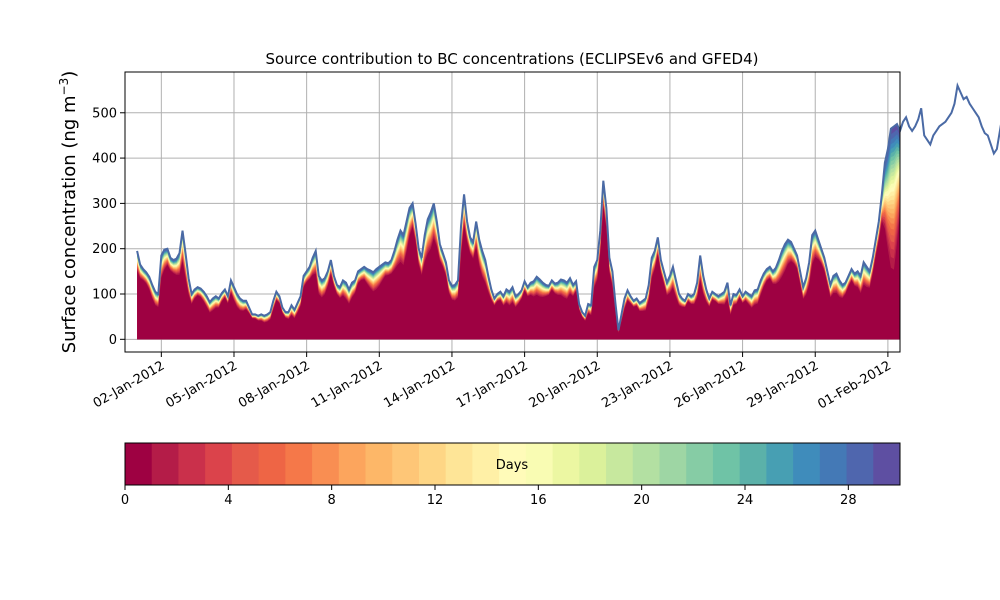 This screenshot has height=600, width=1000. What do you see at coordinates (104, 204) in the screenshot?
I see `y-tick-label: 300` at bounding box center [104, 204].